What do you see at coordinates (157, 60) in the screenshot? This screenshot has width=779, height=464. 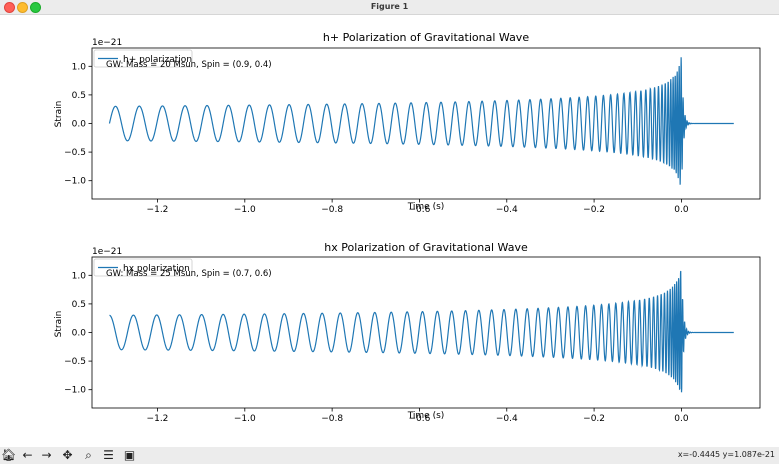 I see `legend-entry: h+ polarization` at bounding box center [157, 60].